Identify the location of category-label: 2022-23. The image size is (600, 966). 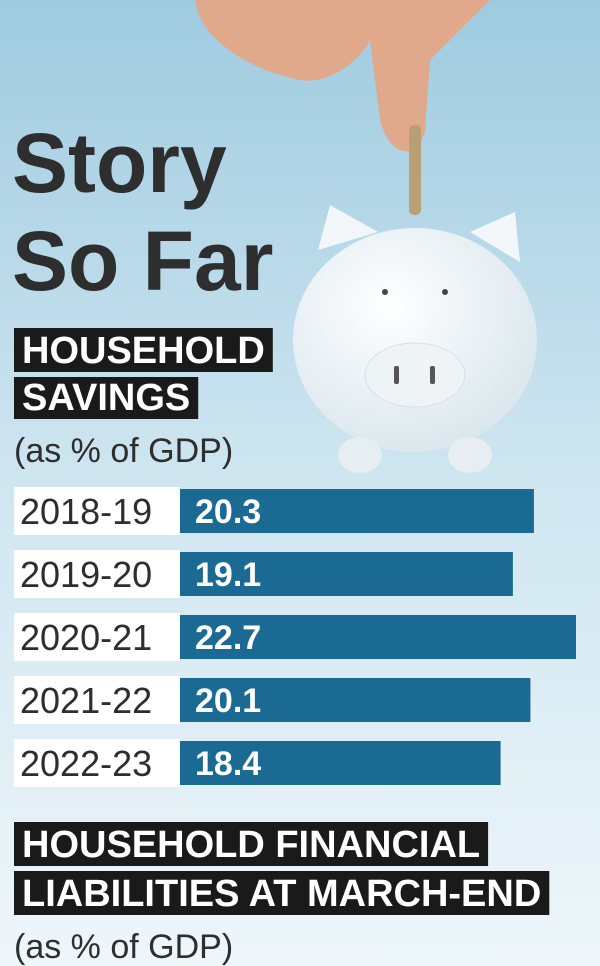
(86, 763).